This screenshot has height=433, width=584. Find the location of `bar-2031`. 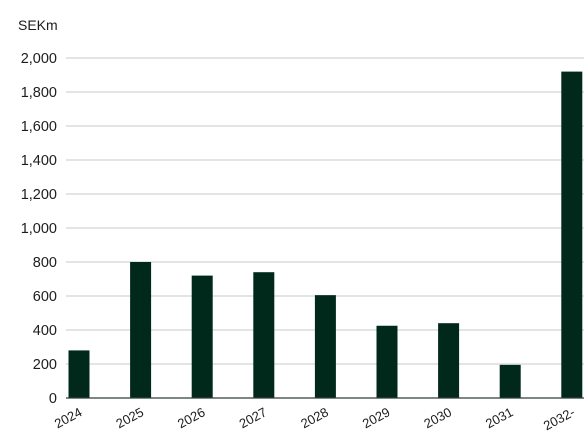

bar-2031 is located at coordinates (510, 381).